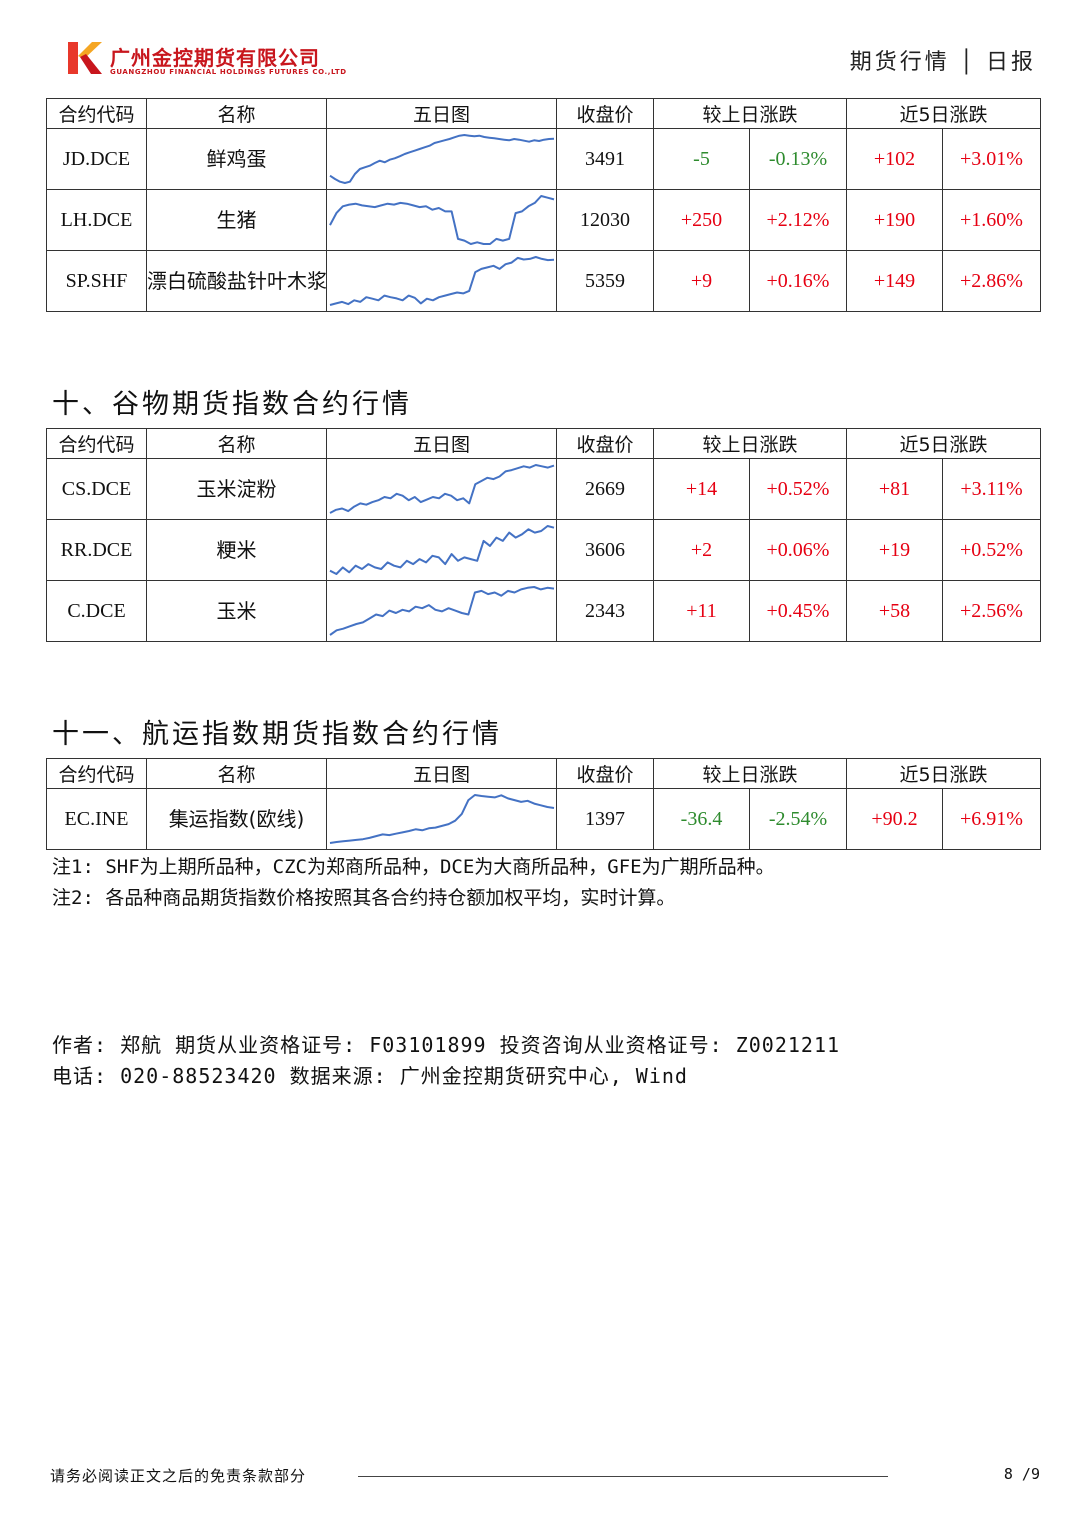 The height and width of the screenshot is (1527, 1080). Describe the element at coordinates (992, 611) in the screenshot. I see `five-day-change-pct: +2.56%` at that location.